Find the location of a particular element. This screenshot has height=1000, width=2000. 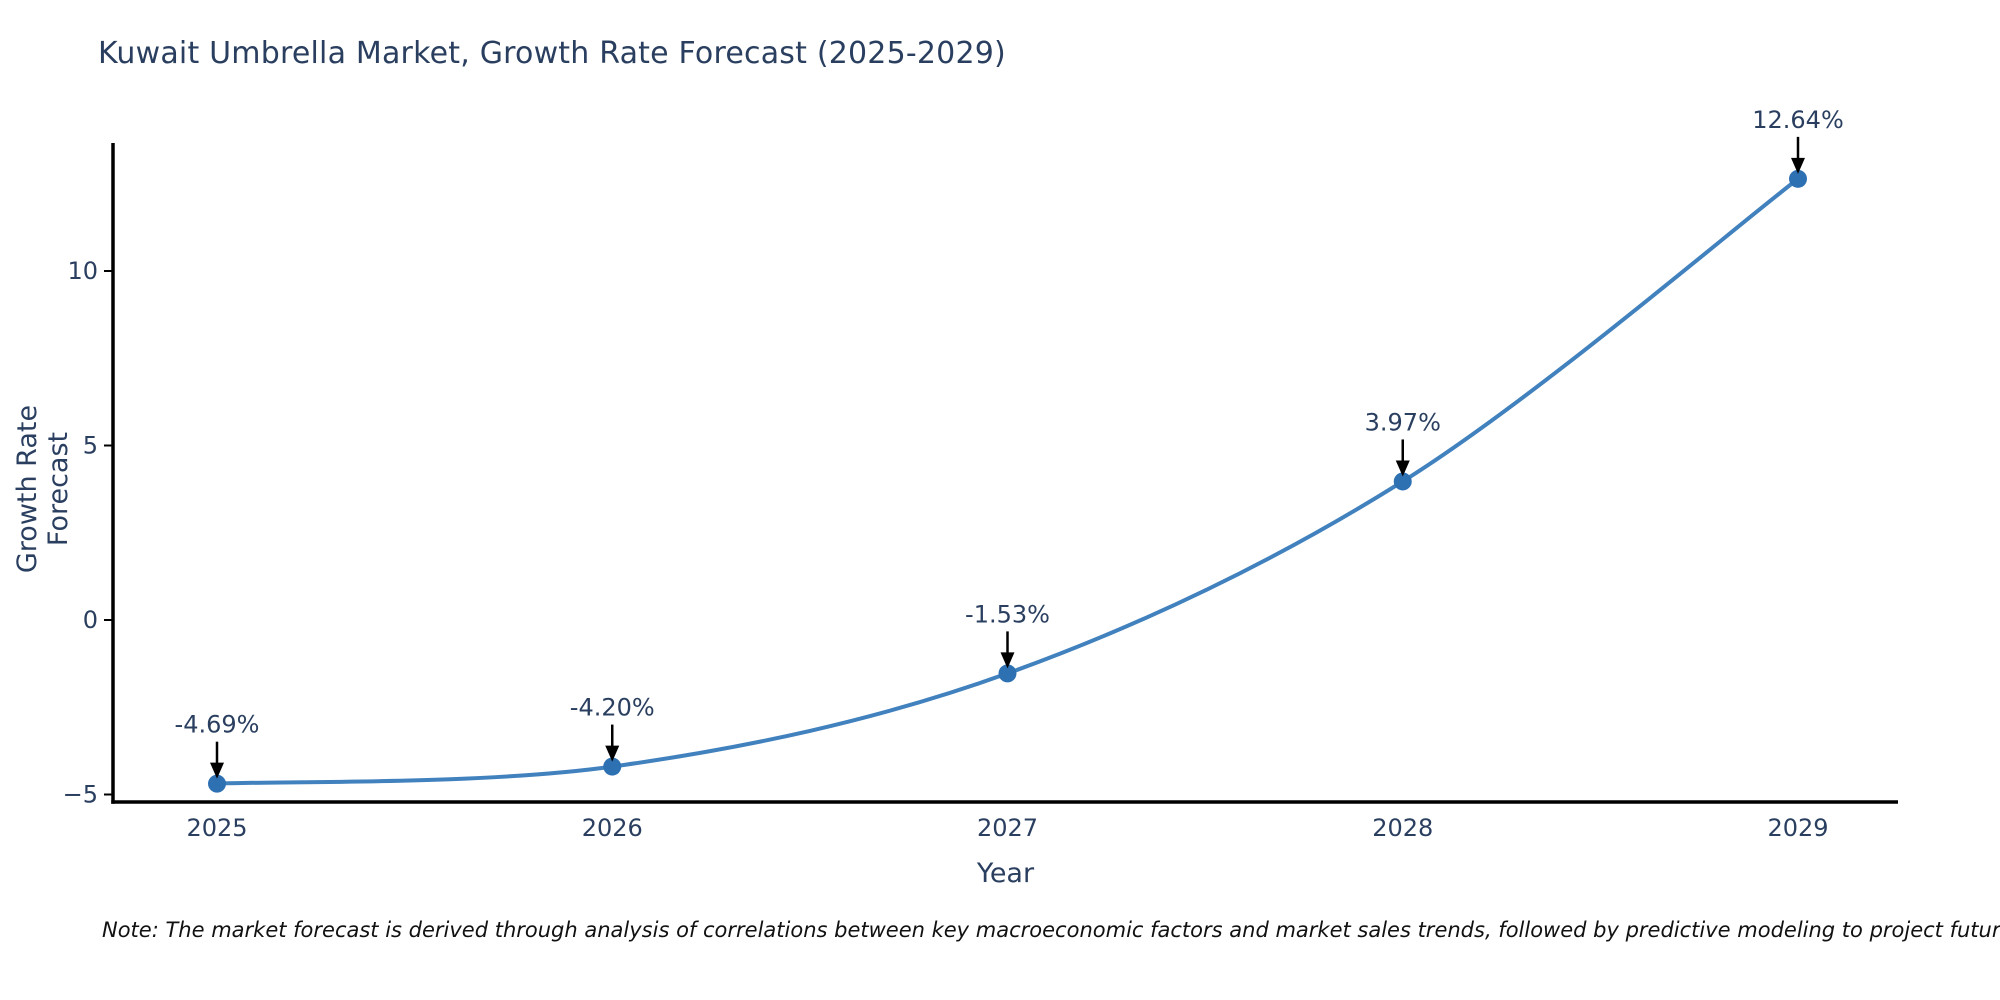

y-tick-label: −5 is located at coordinates (80, 795).